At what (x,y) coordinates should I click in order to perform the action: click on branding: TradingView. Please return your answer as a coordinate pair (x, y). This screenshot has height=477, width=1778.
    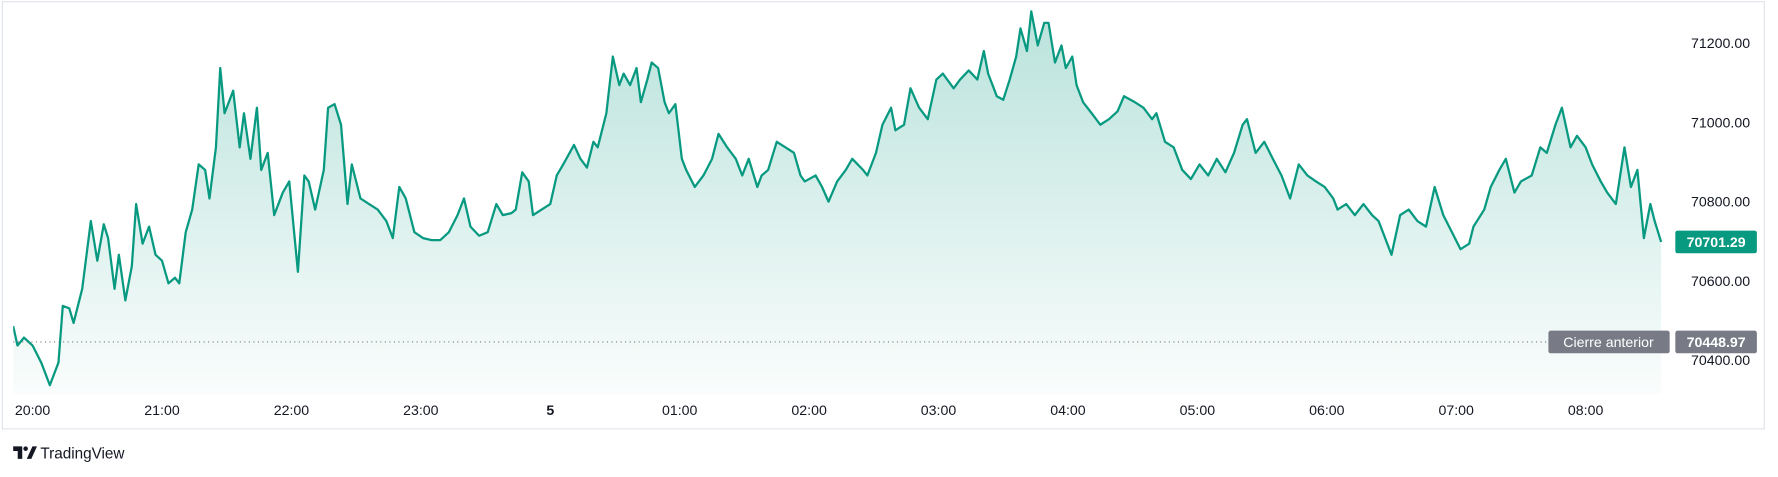
    Looking at the image, I should click on (82, 453).